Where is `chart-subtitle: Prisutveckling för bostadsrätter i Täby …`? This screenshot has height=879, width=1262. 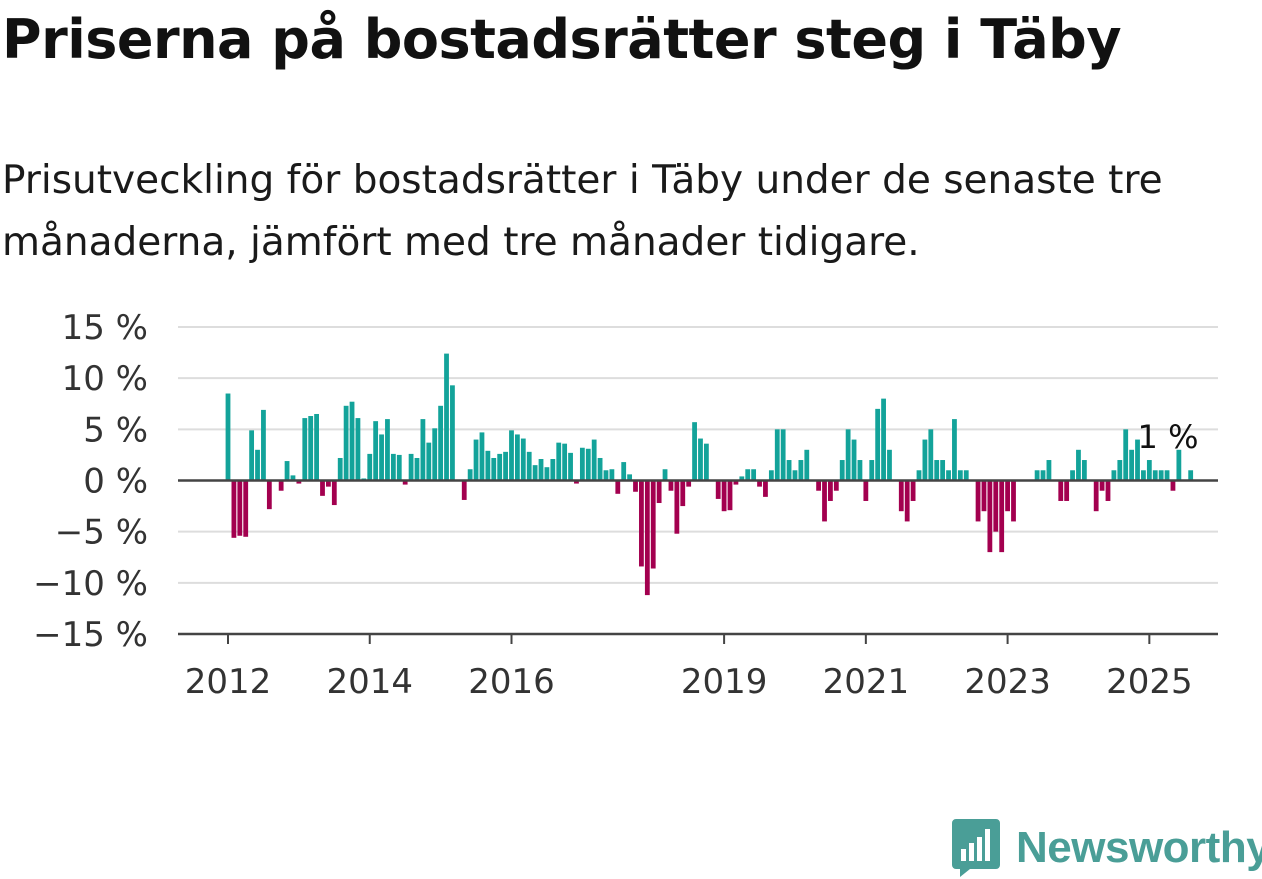
chart-subtitle: Prisutveckling för bostadsrätter i Täby … is located at coordinates (582, 211).